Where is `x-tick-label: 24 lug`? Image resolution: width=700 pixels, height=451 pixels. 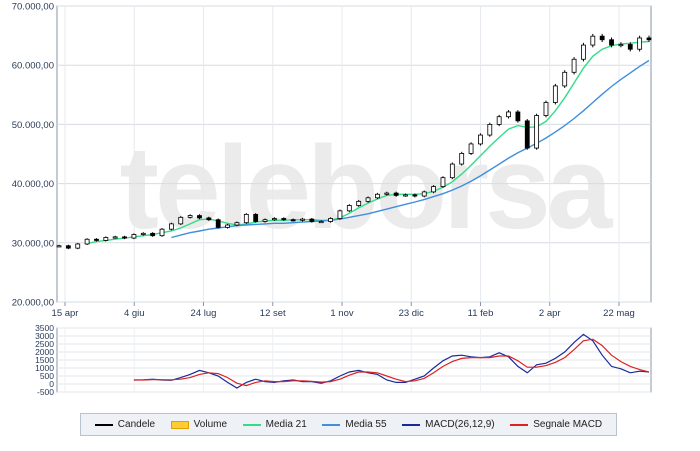
x-tick-label: 24 lug is located at coordinates (204, 313).